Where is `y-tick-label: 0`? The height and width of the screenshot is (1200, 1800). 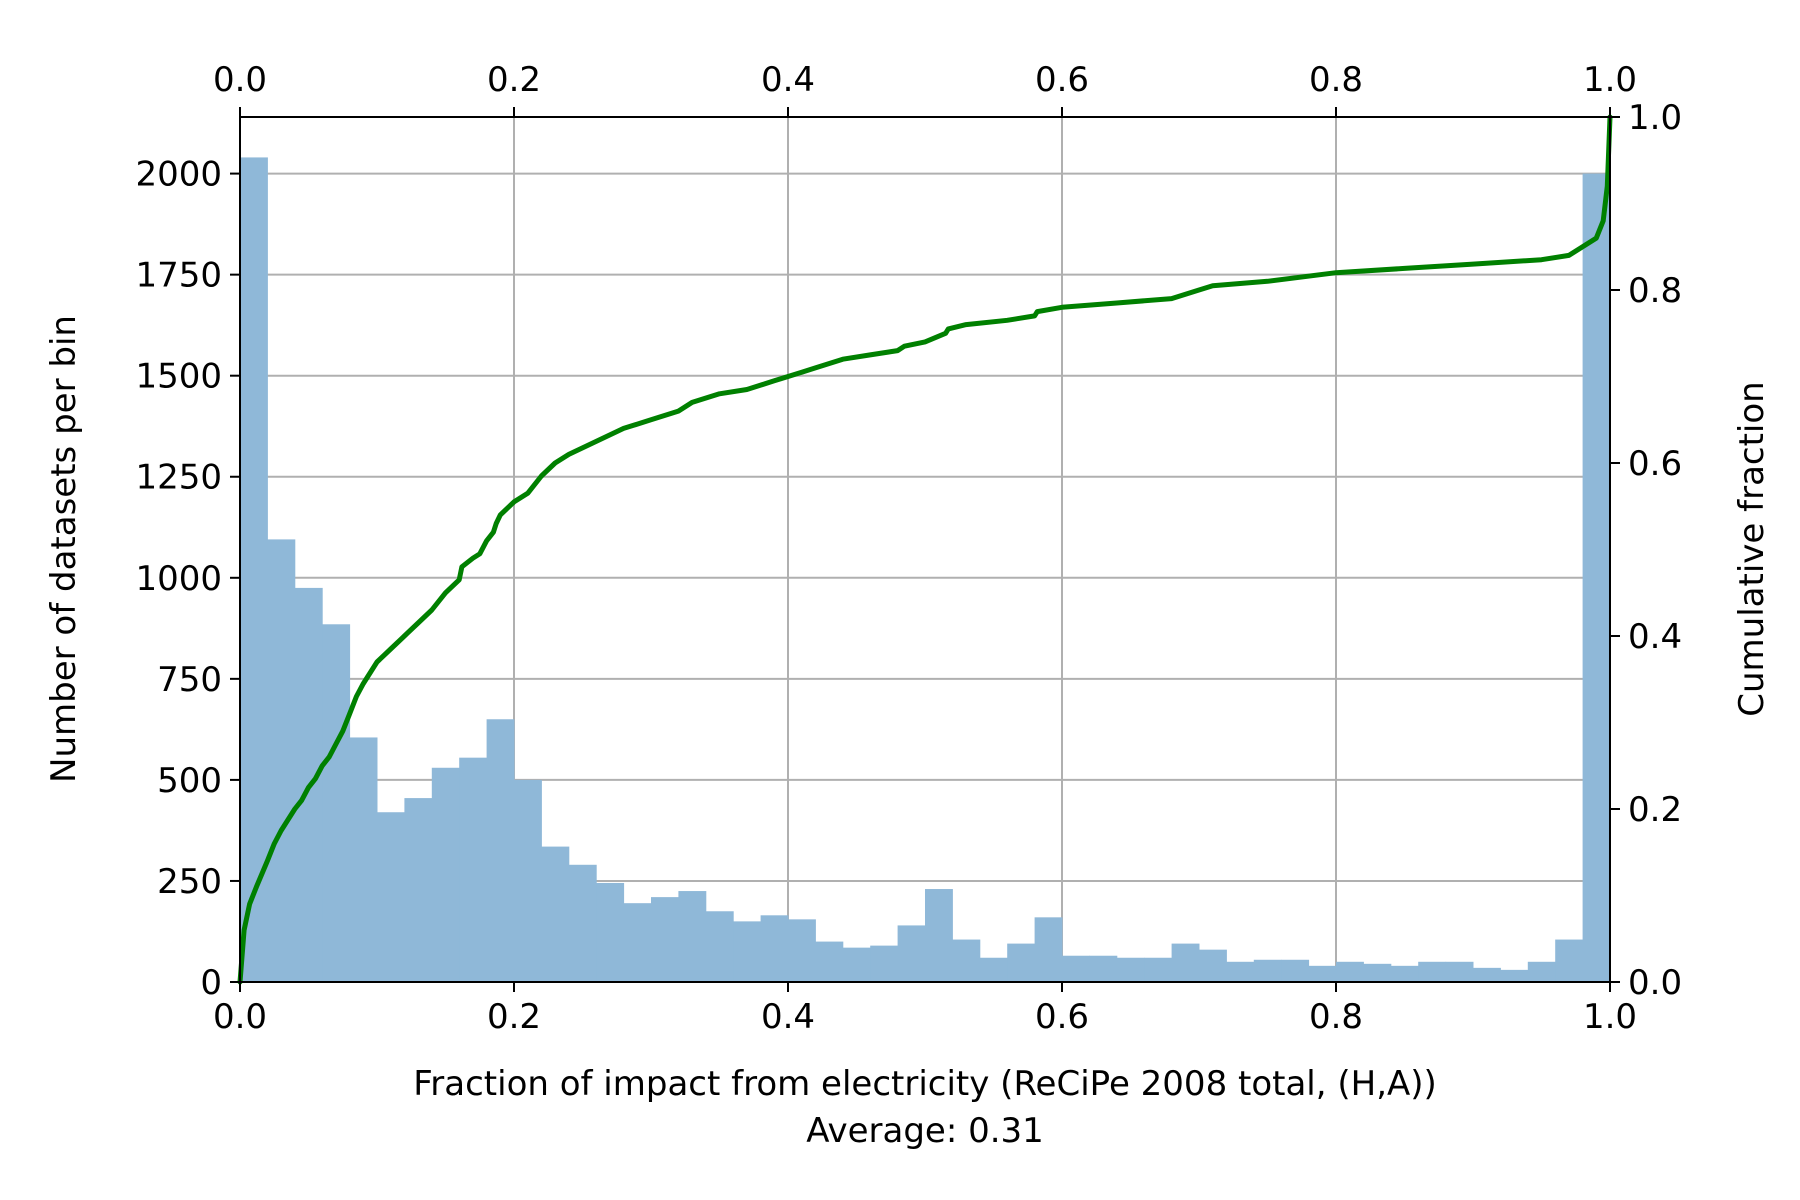 y-tick-label: 0 is located at coordinates (211, 983).